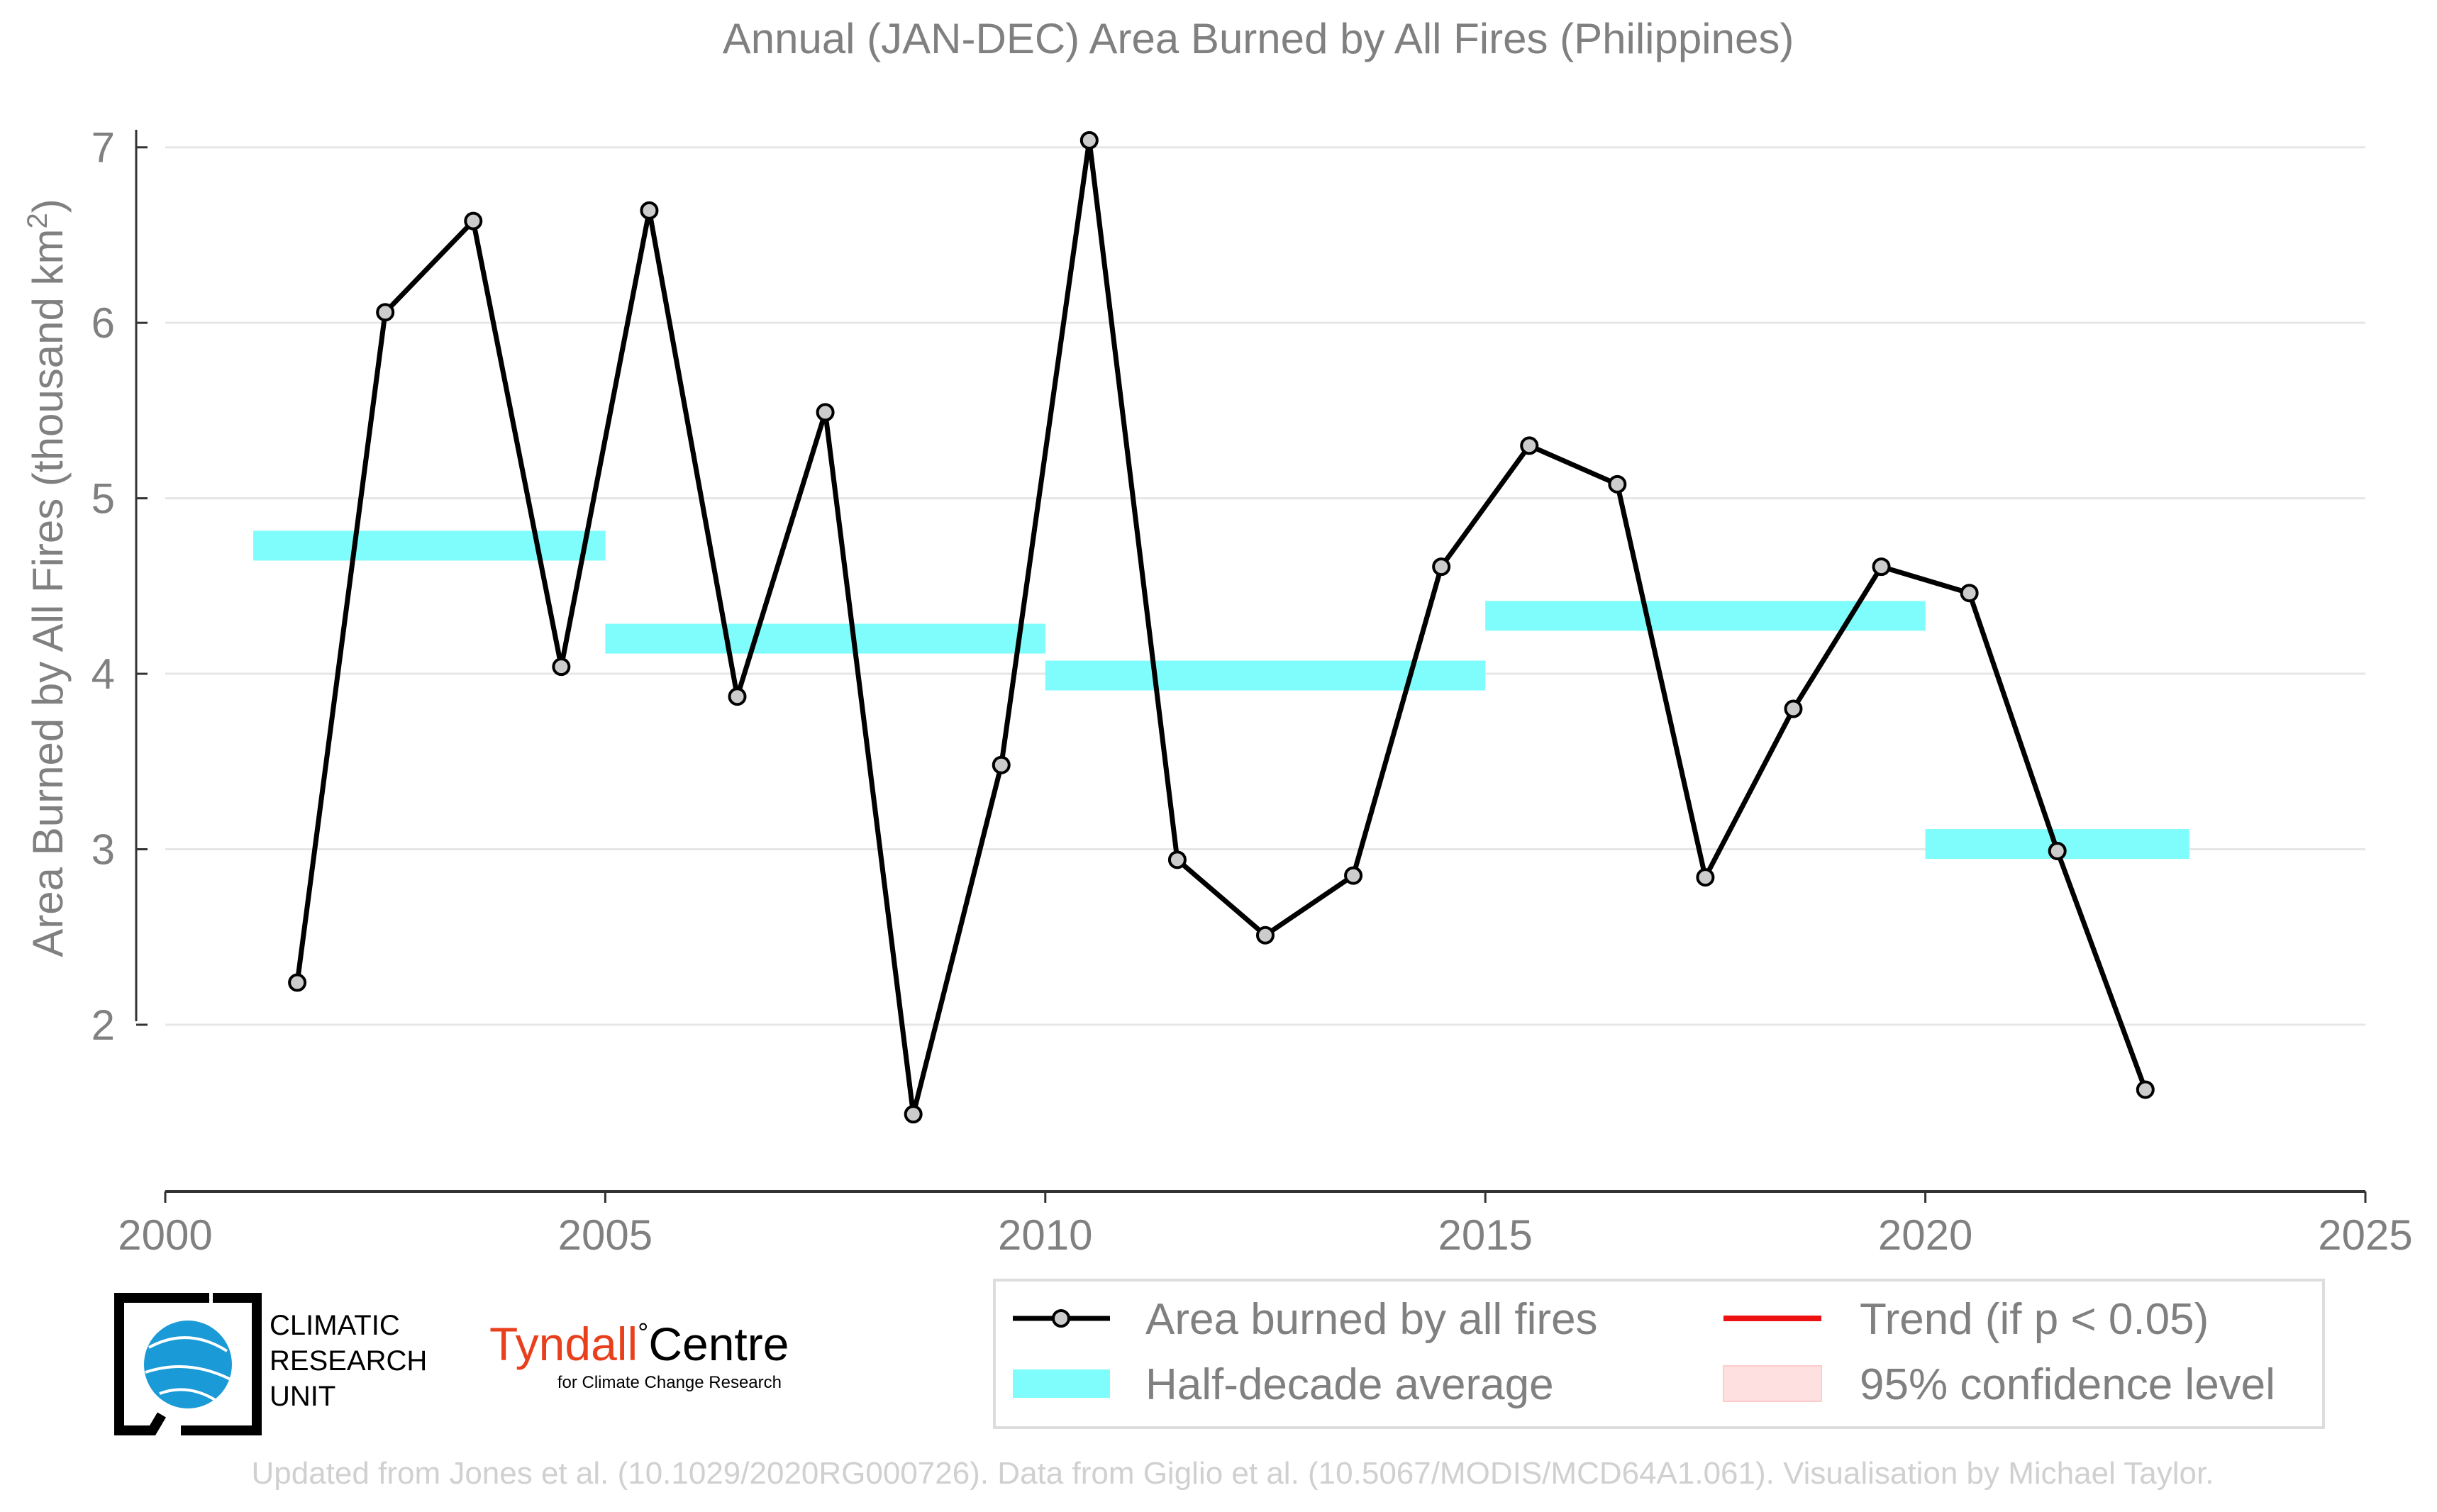 Image resolution: width=2437 pixels, height=1512 pixels. I want to click on cru-line2: RESEARCH, so click(348, 1361).